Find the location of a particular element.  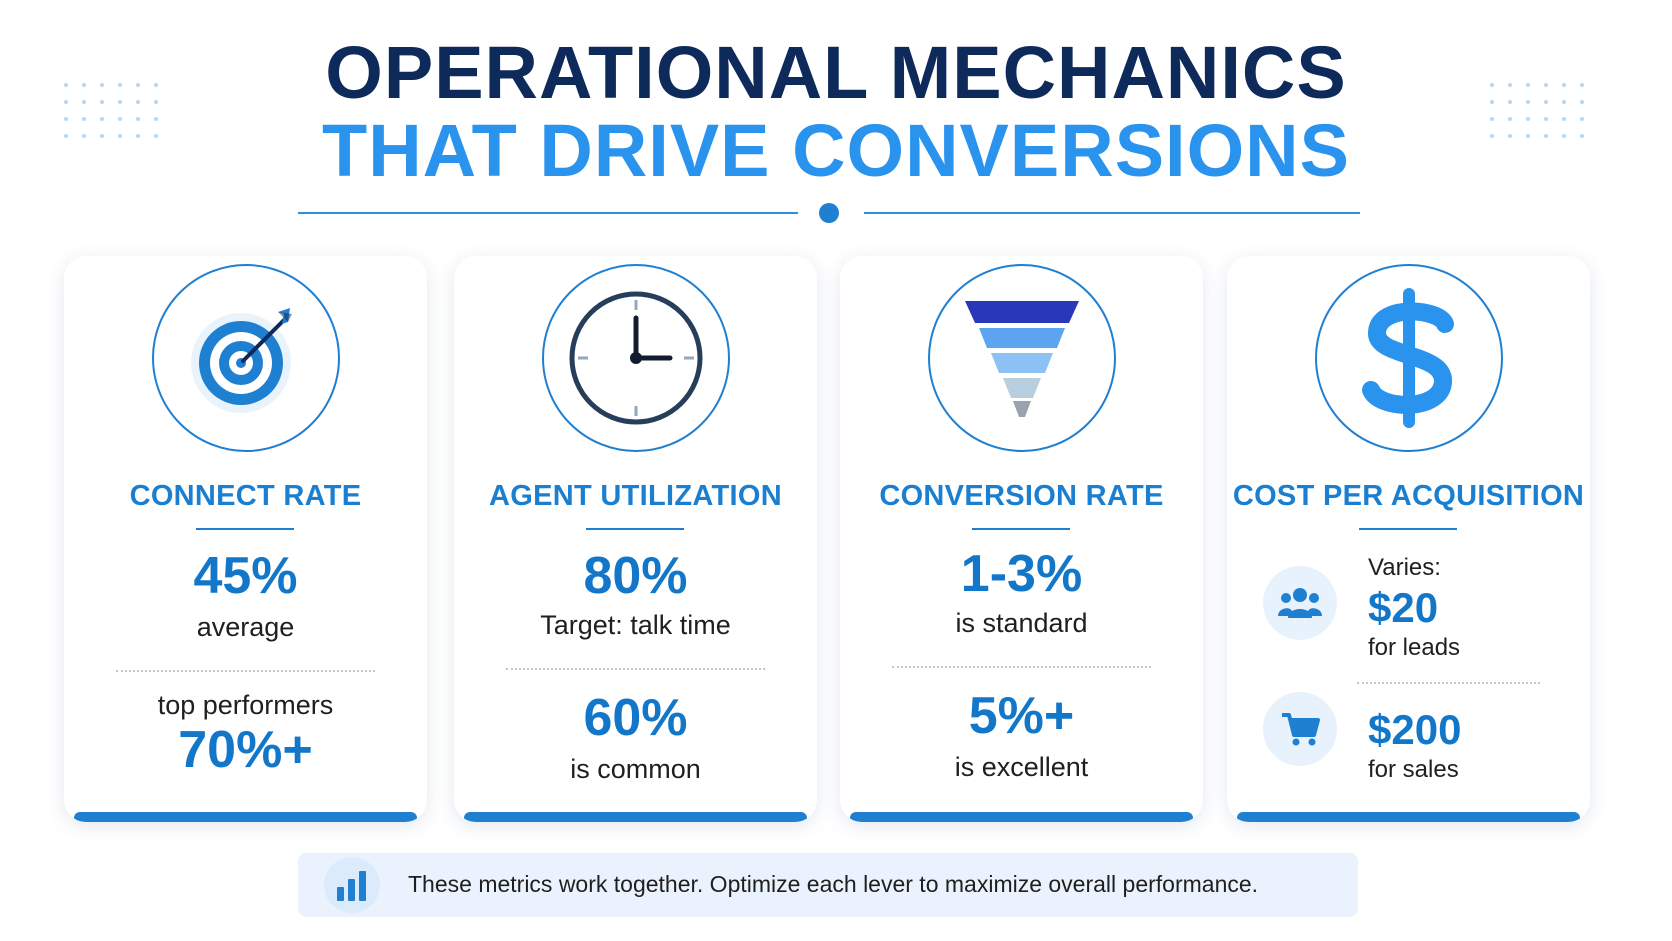

target-icon is located at coordinates (241, 360).